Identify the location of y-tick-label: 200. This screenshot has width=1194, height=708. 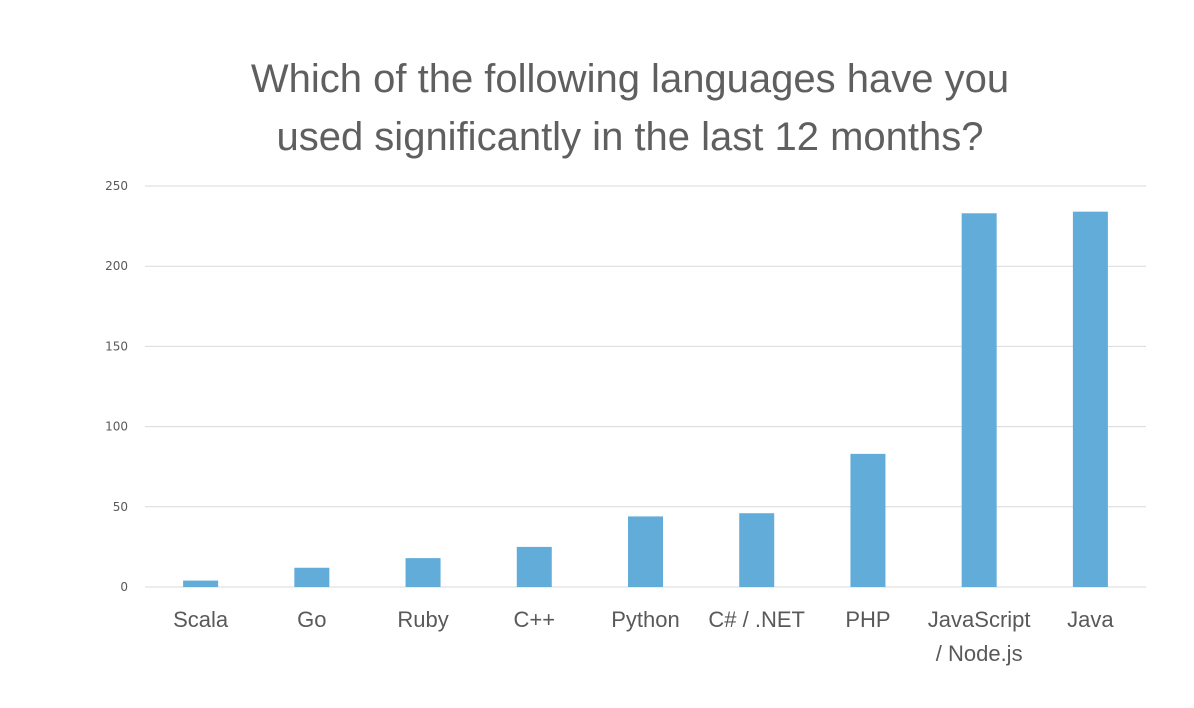
(116, 266).